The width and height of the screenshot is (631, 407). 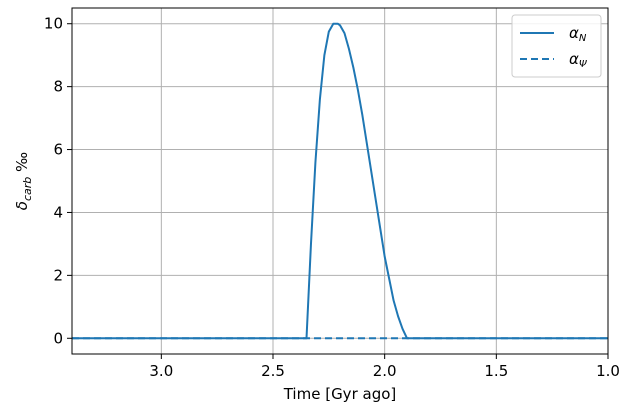 I want to click on legend-label-alpha-psi: αΨ, so click(x=578, y=60).